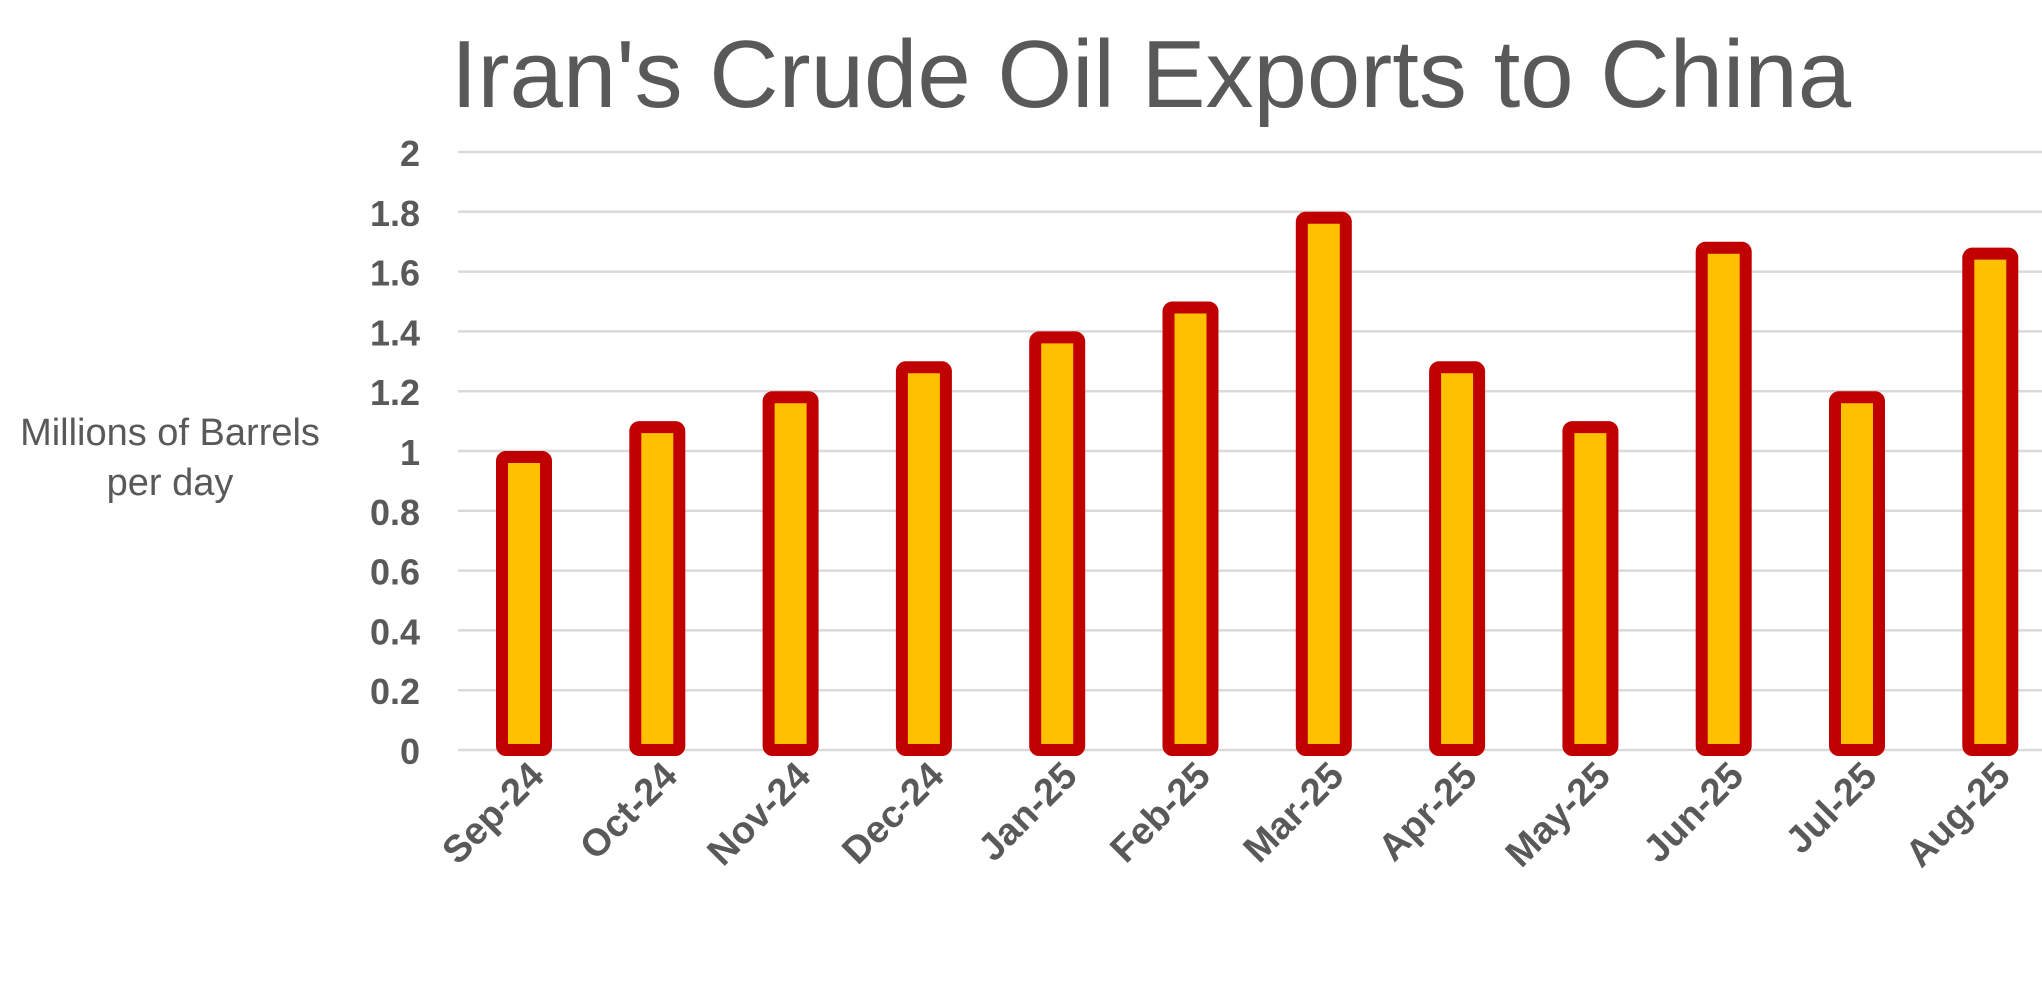 The image size is (2042, 983). What do you see at coordinates (1558, 815) in the screenshot?
I see `x-tick-label: May-25` at bounding box center [1558, 815].